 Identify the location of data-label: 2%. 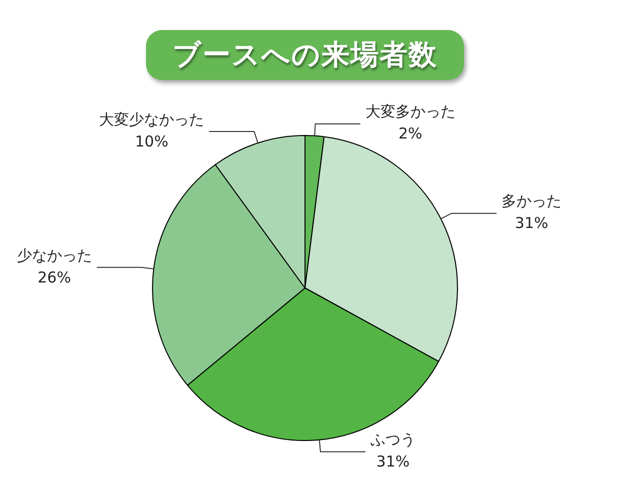
(410, 133).